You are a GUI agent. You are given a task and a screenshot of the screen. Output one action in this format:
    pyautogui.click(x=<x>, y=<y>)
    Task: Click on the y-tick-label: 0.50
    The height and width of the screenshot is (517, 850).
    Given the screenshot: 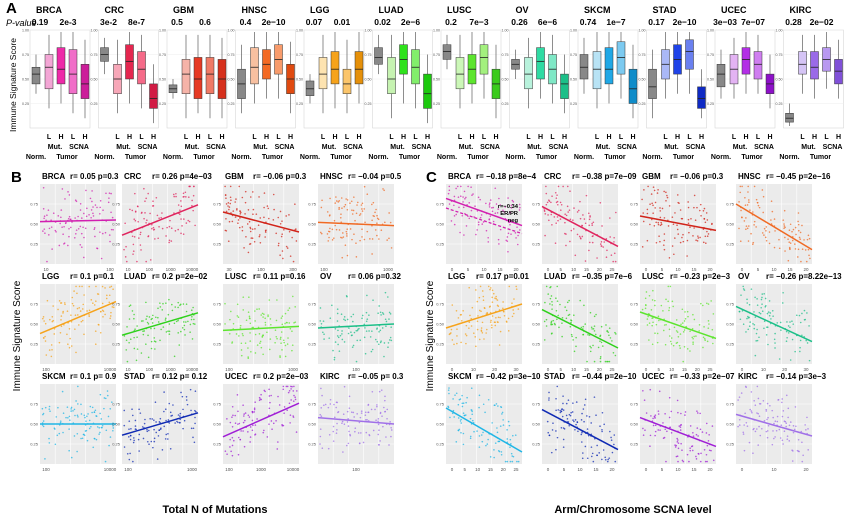 What is the action you would take?
    pyautogui.click(x=217, y=324)
    